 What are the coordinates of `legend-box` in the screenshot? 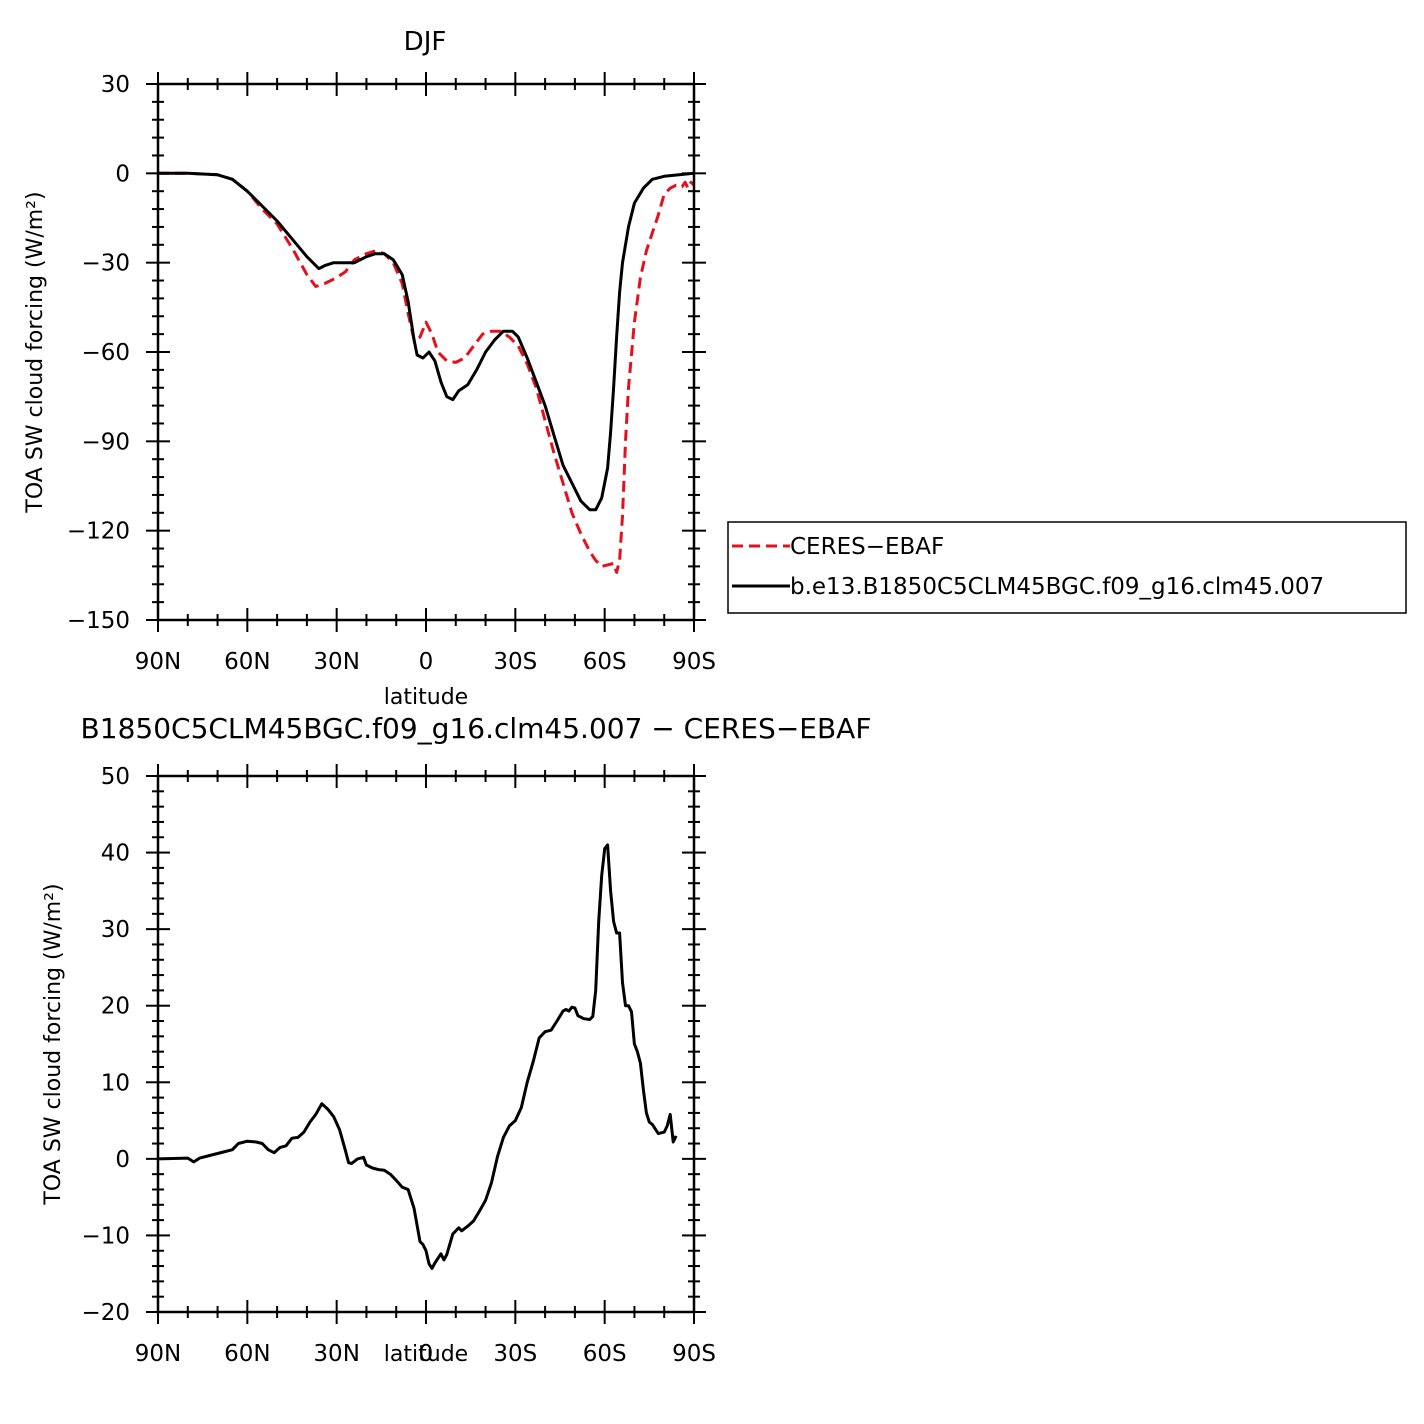 It's located at (1067, 567).